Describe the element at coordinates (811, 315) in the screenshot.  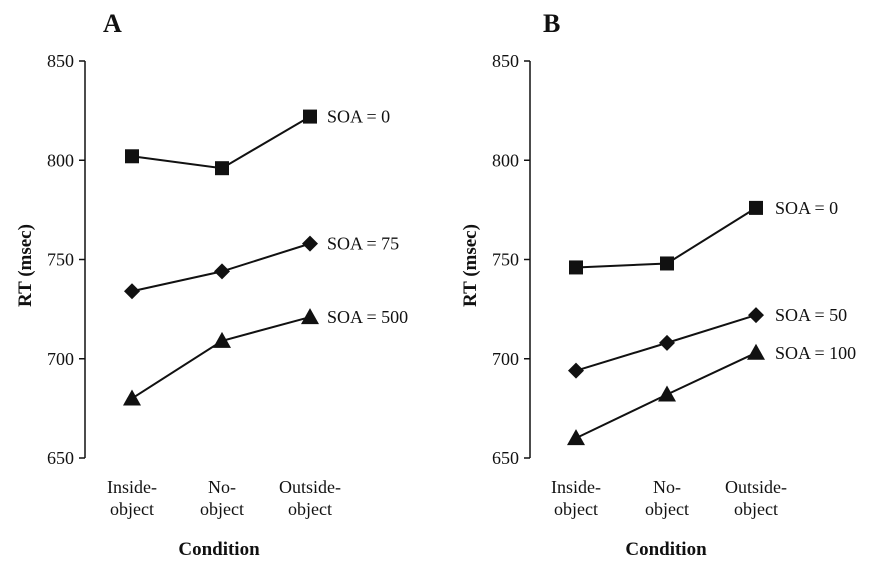
I see `series-label: SOA = 50` at that location.